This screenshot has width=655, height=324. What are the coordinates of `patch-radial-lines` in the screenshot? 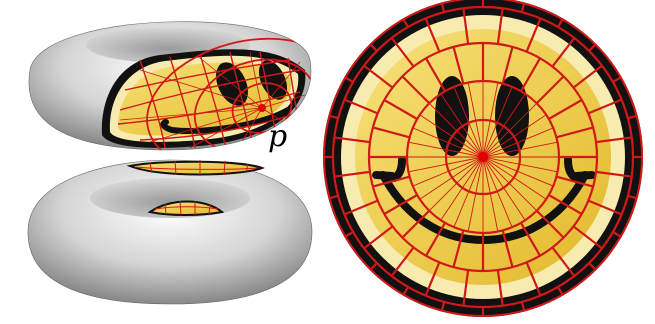 It's located at (212, 100).